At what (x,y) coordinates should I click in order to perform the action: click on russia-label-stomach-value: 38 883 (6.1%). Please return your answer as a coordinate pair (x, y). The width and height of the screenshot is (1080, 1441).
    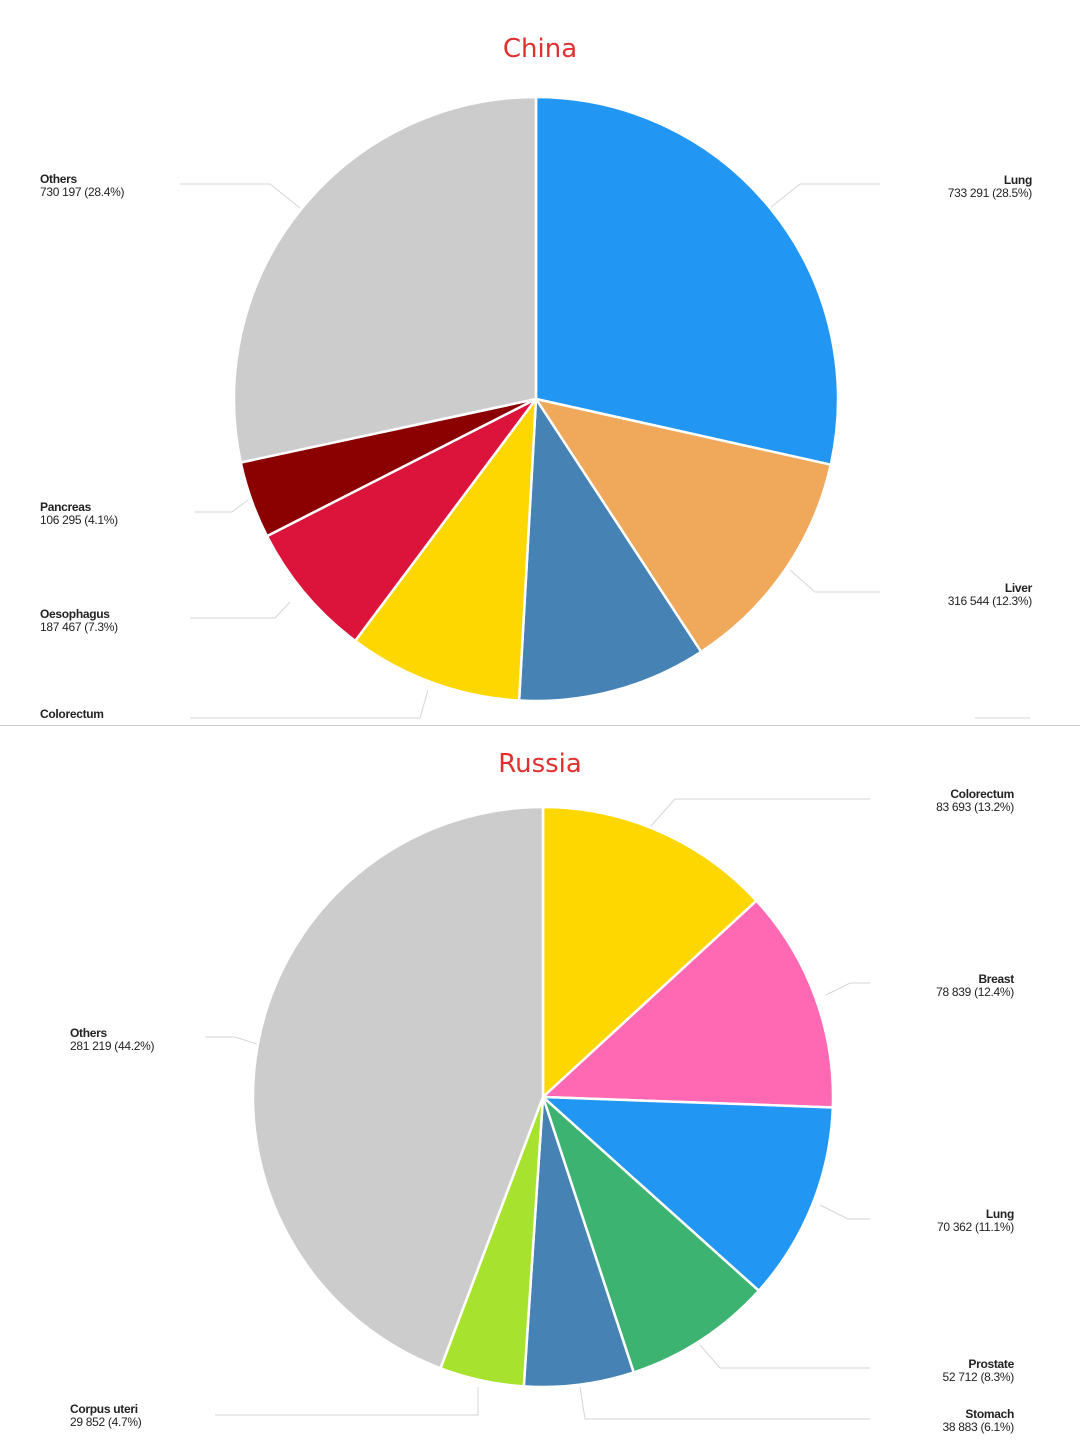
    Looking at the image, I should click on (978, 1427).